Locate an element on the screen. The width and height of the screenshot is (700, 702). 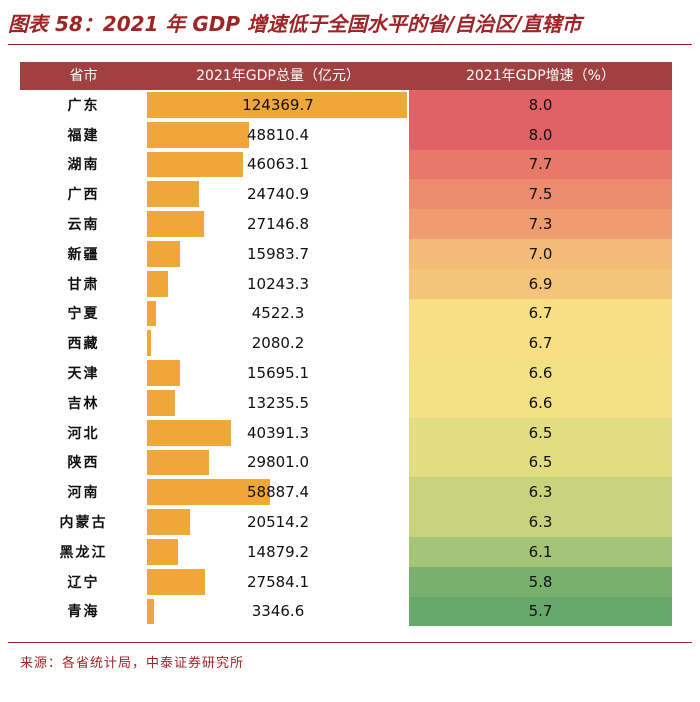
gdp-value: 29801.0 is located at coordinates (278, 462).